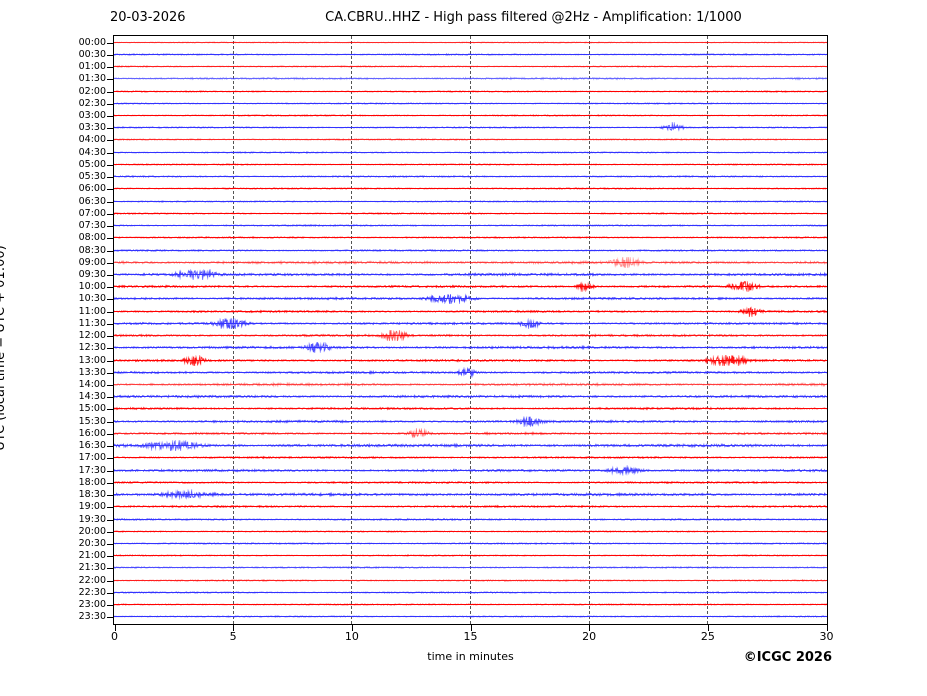 The height and width of the screenshot is (696, 927). Describe the element at coordinates (92, 201) in the screenshot. I see `y-axis-tick-label: 06:30` at that location.